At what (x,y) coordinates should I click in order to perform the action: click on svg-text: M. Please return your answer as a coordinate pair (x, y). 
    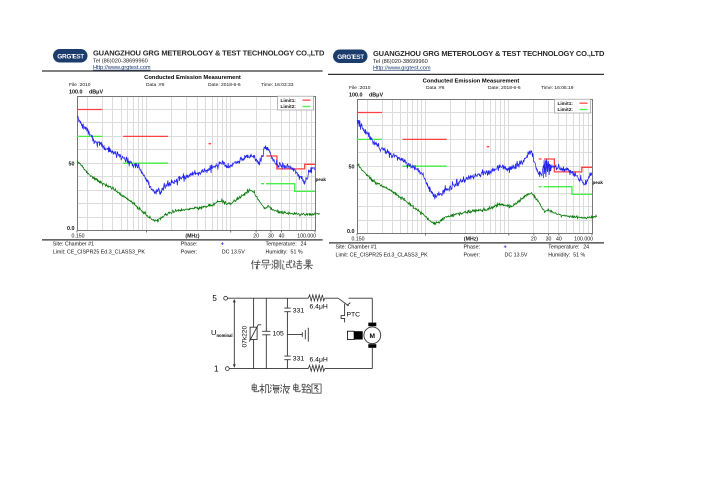
    Looking at the image, I should click on (373, 336).